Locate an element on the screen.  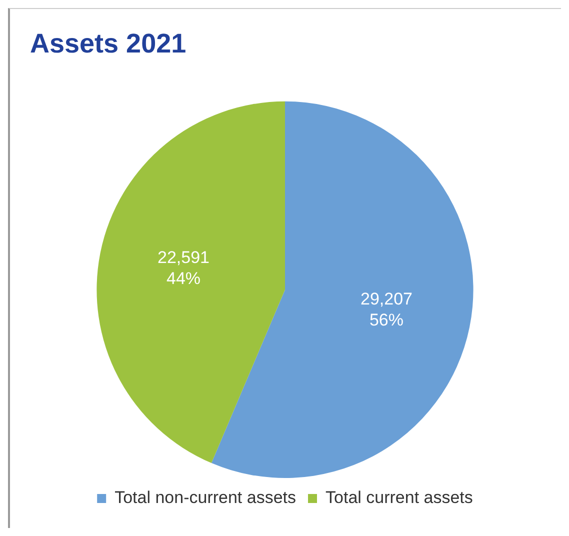
legend-label: Total current assets is located at coordinates (399, 498).